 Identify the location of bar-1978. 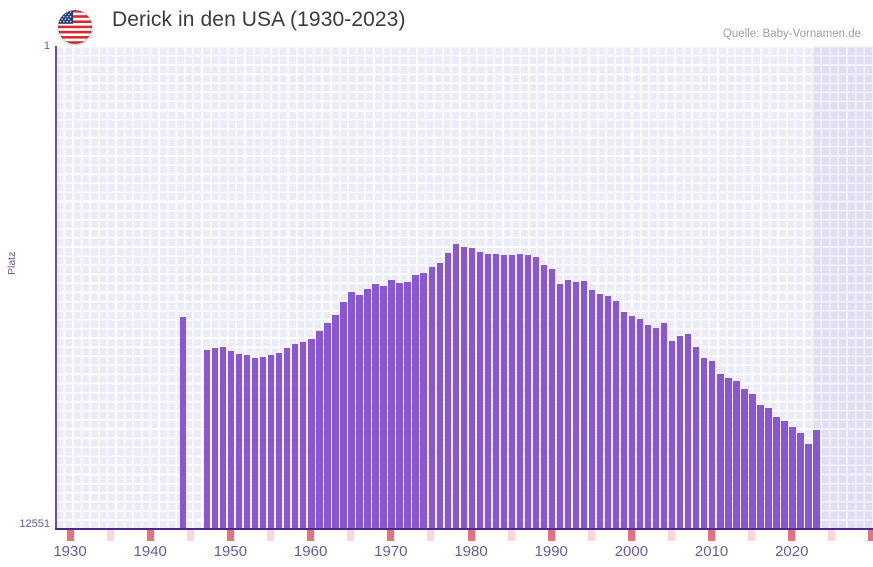
(455, 386).